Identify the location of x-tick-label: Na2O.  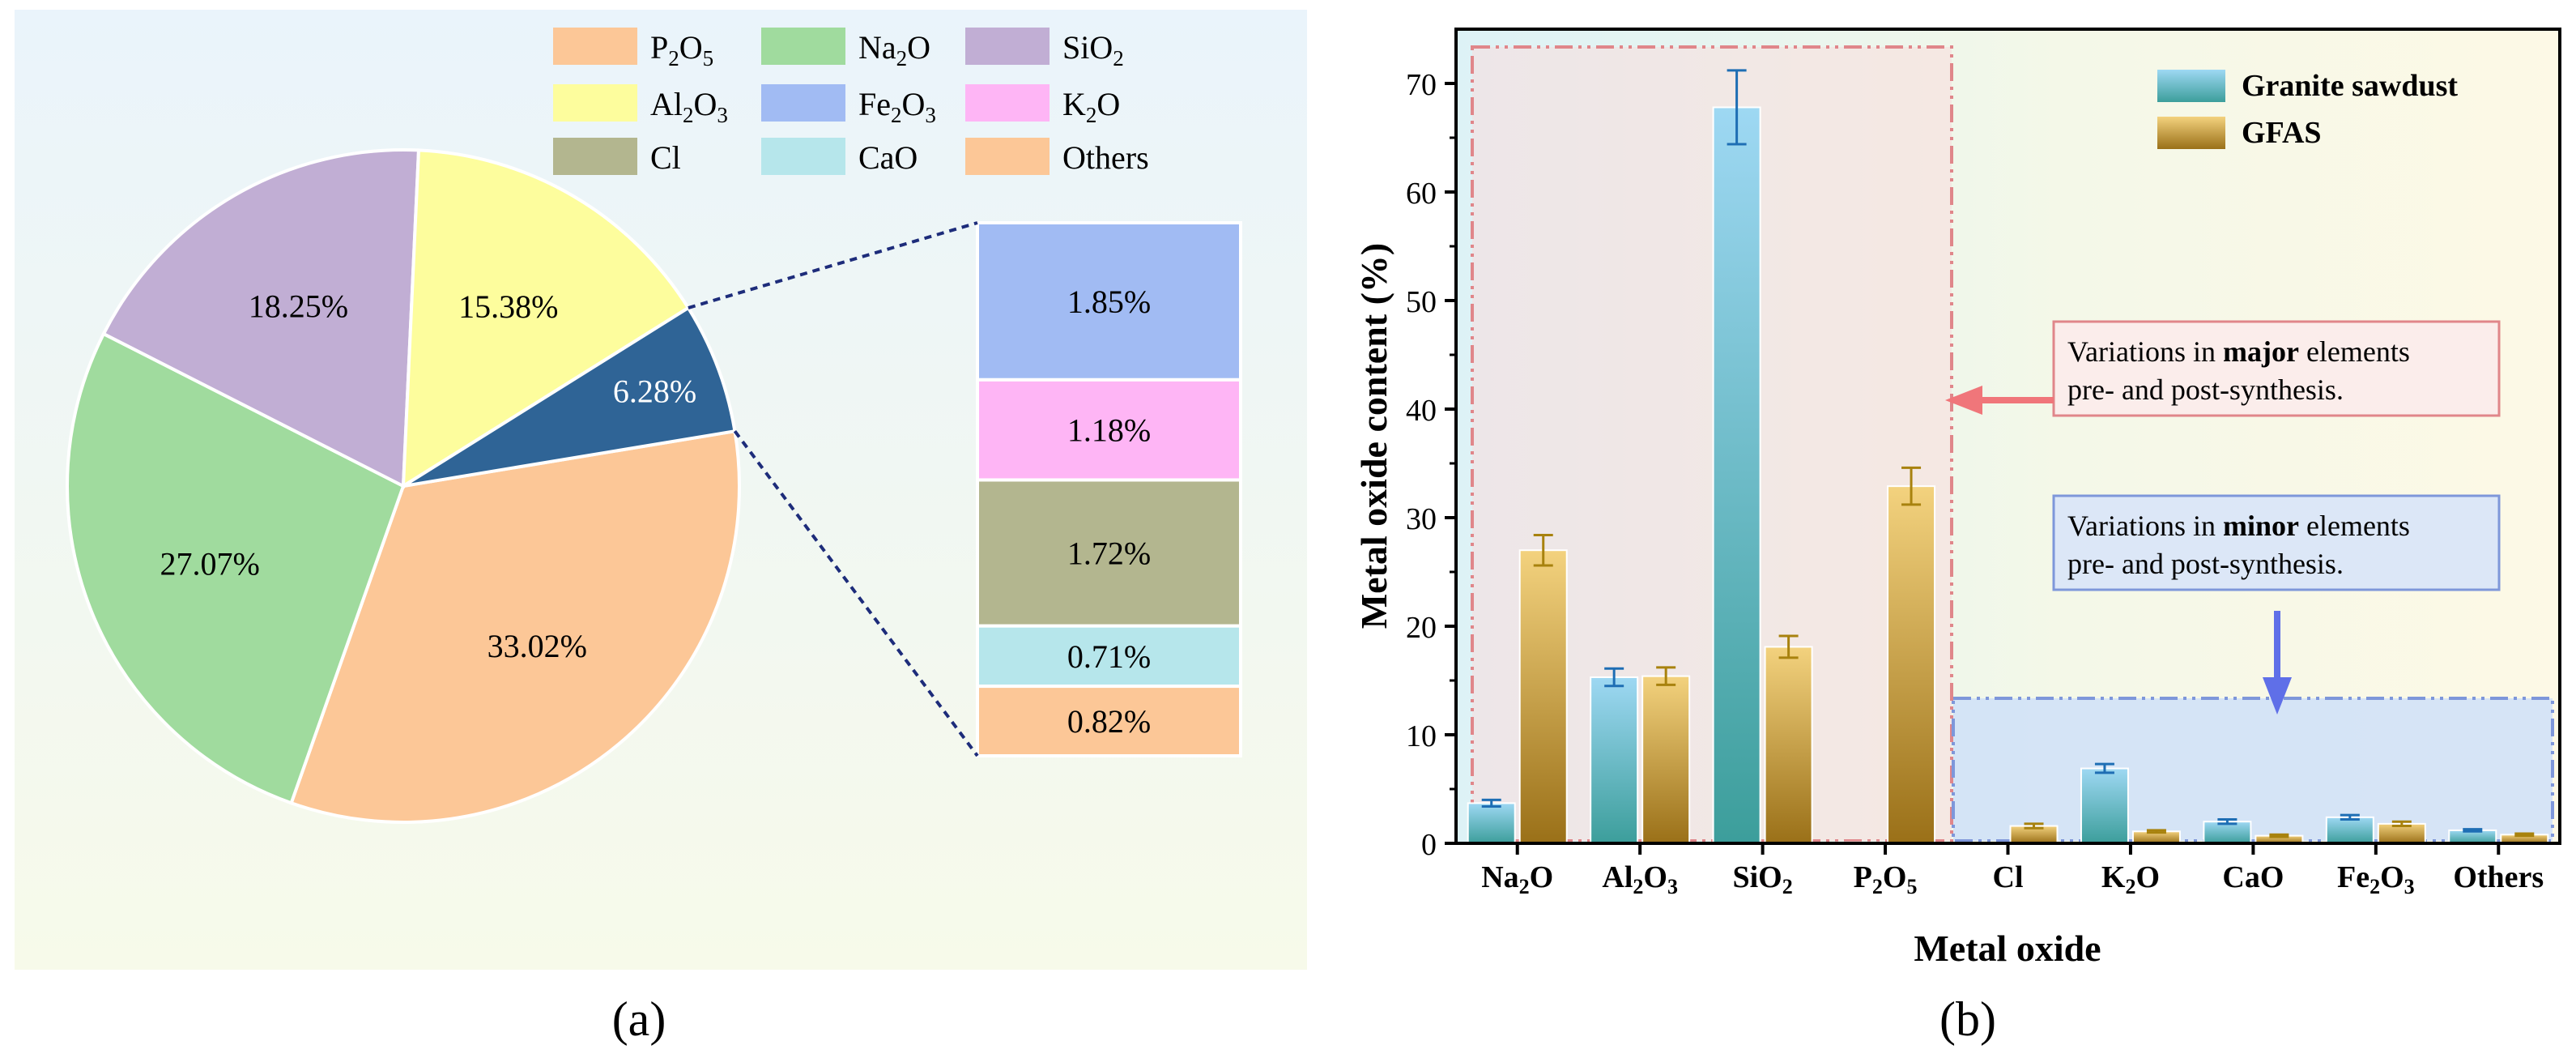
(1517, 879).